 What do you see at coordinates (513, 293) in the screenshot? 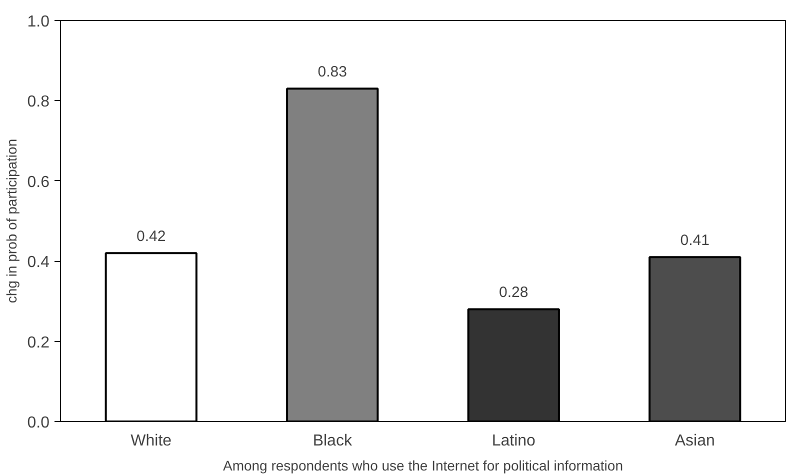
I see `data-label: 0.28` at bounding box center [513, 293].